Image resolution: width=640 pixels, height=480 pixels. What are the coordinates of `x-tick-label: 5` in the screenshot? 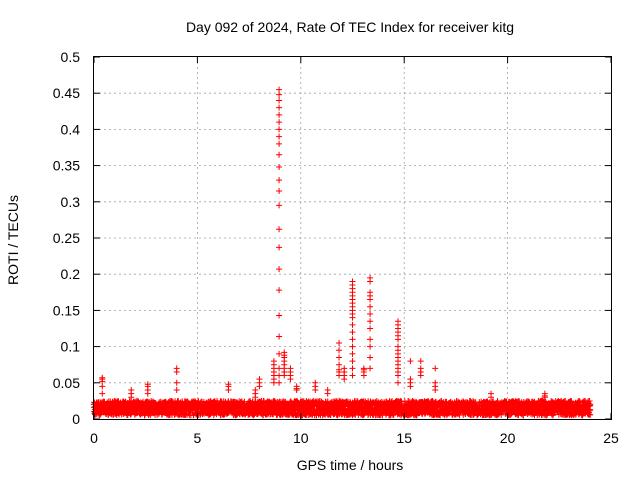 It's located at (198, 438).